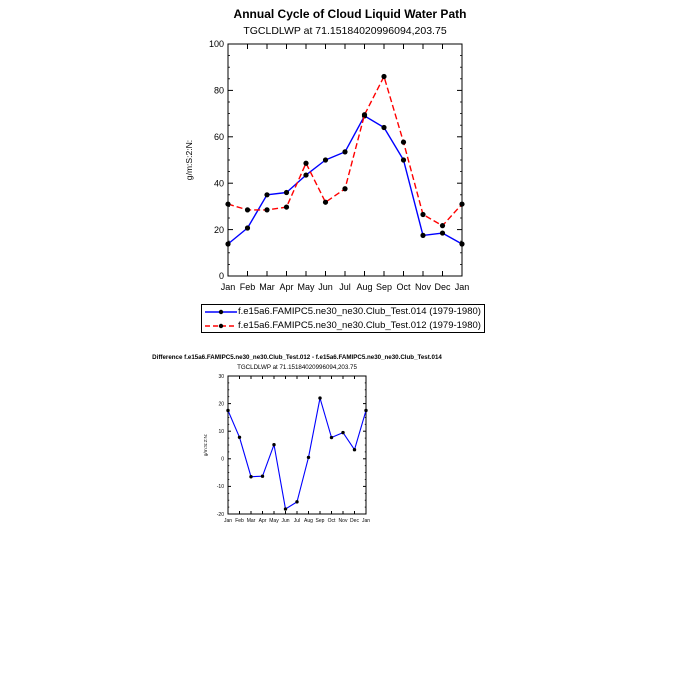 The width and height of the screenshot is (675, 675). I want to click on chart1-xtick-label: Feb, so click(248, 287).